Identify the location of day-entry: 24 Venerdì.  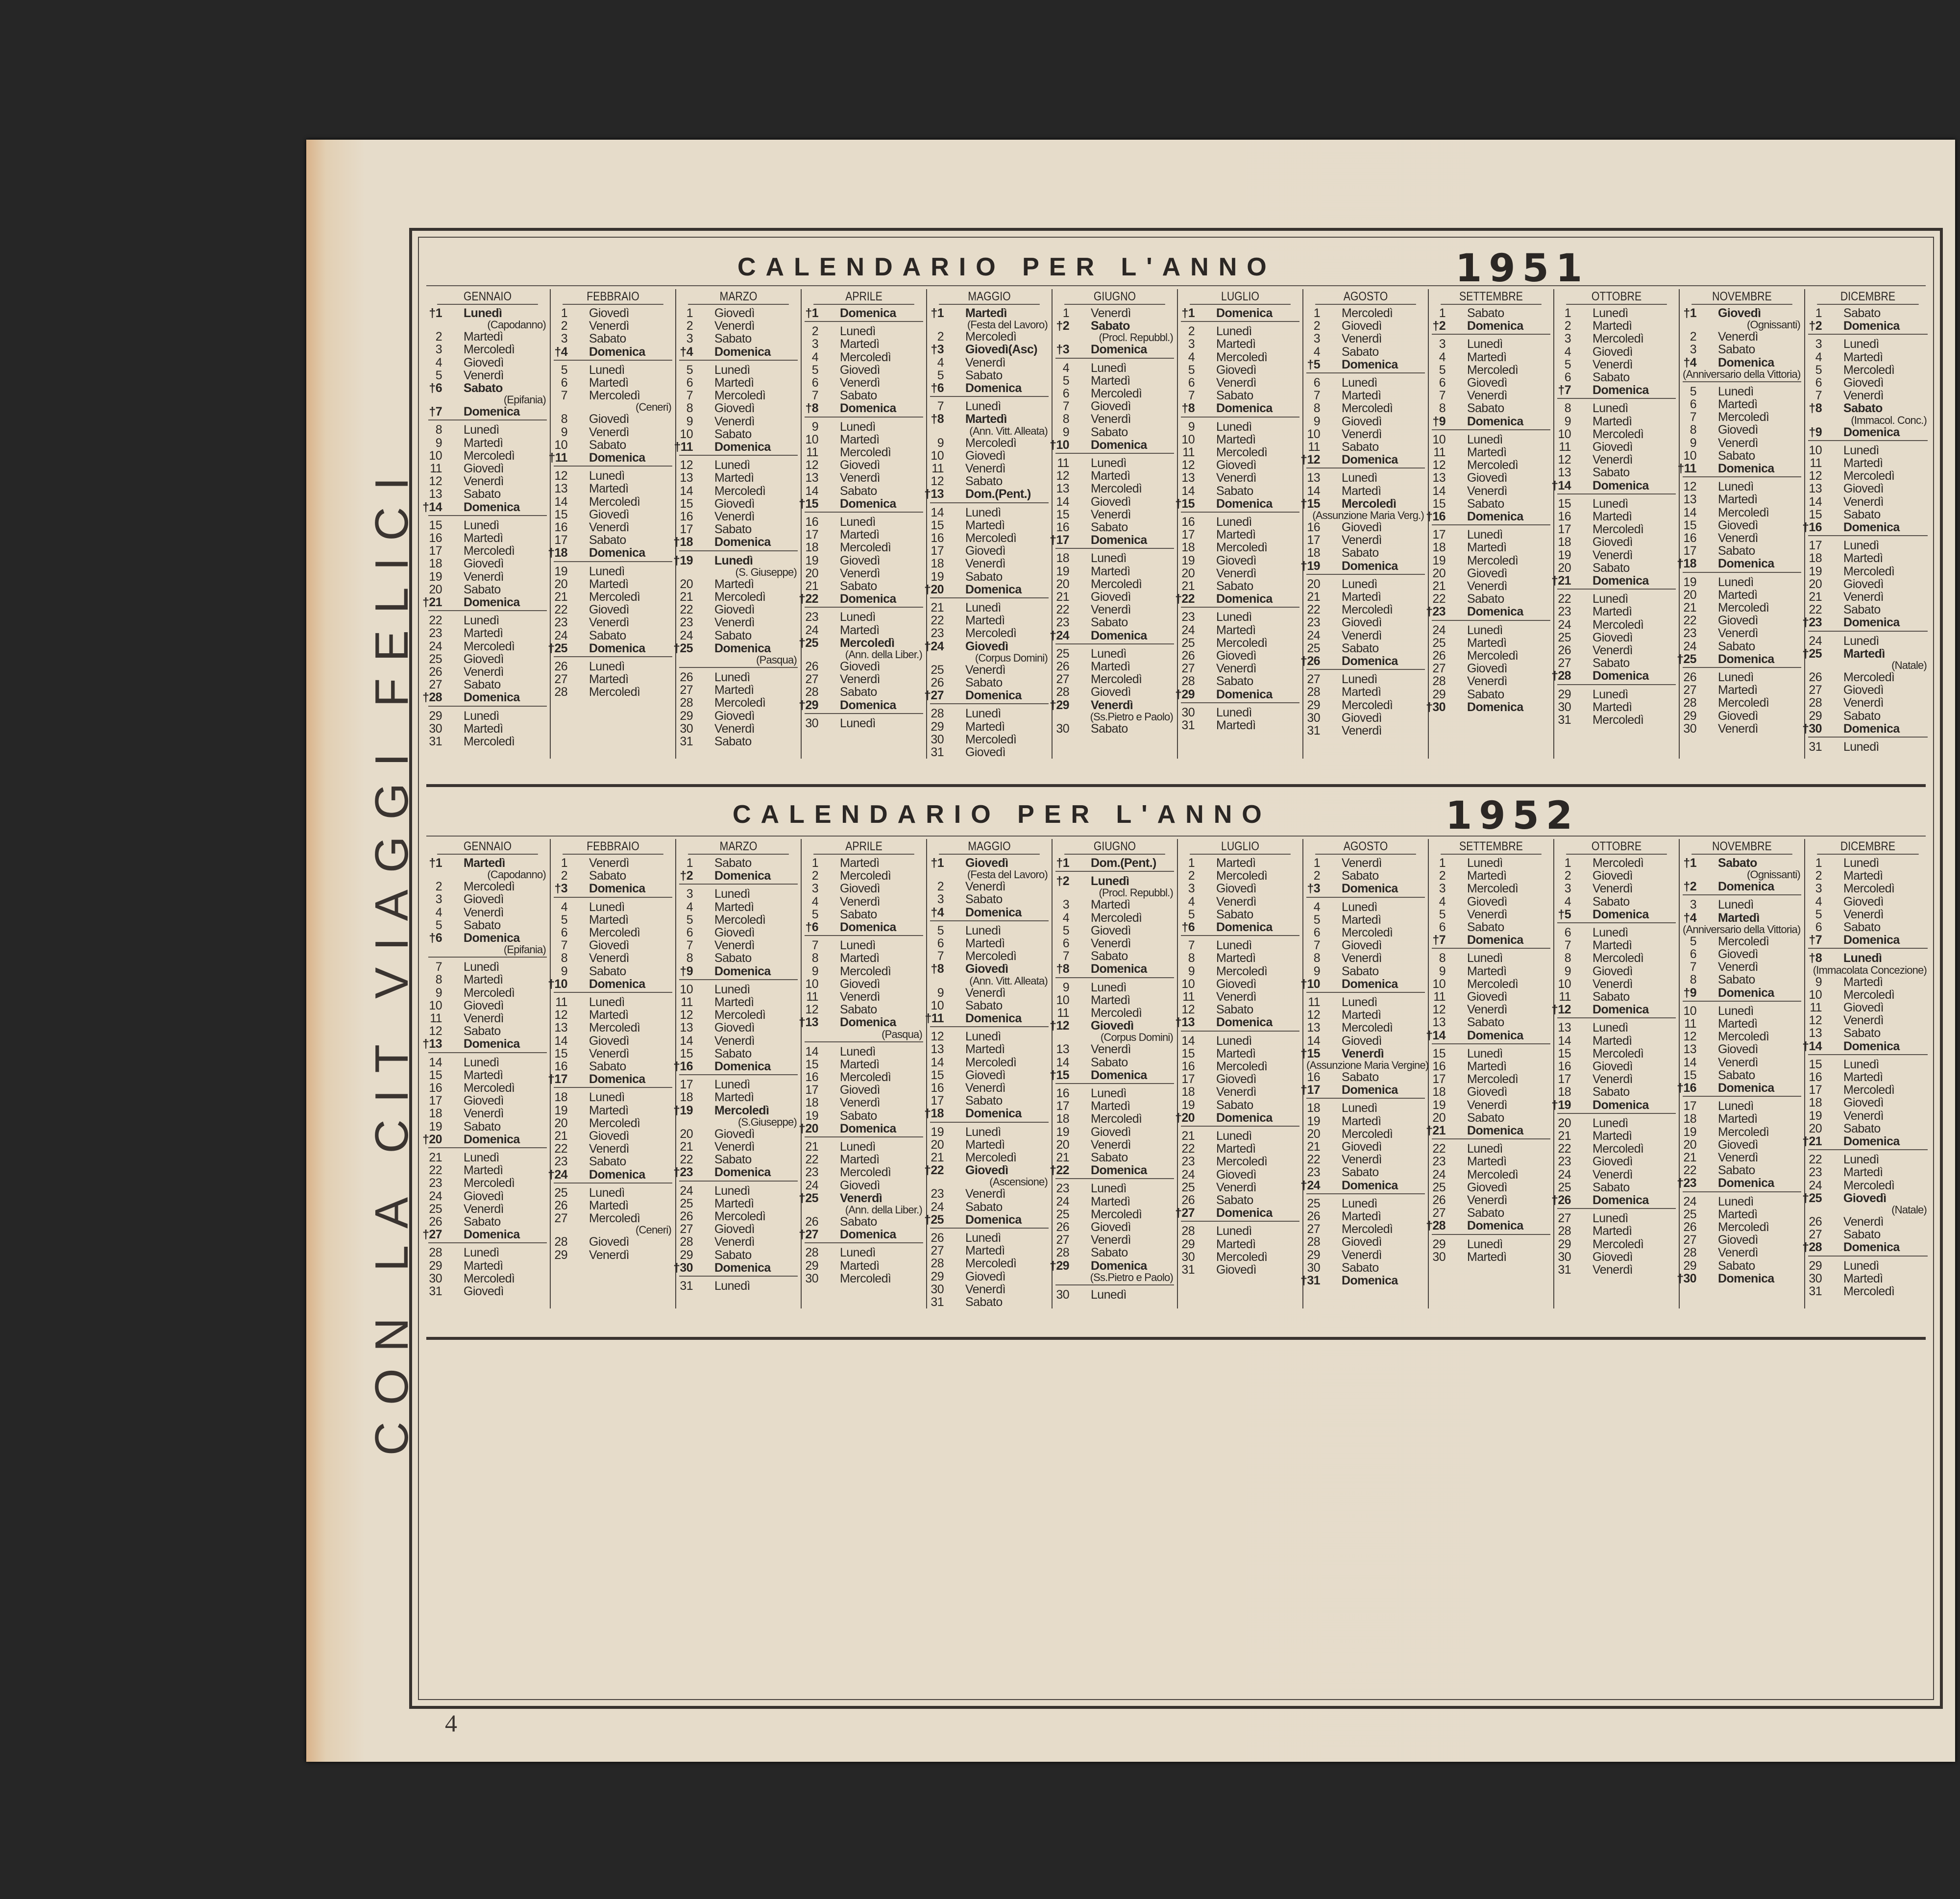
(1366, 635).